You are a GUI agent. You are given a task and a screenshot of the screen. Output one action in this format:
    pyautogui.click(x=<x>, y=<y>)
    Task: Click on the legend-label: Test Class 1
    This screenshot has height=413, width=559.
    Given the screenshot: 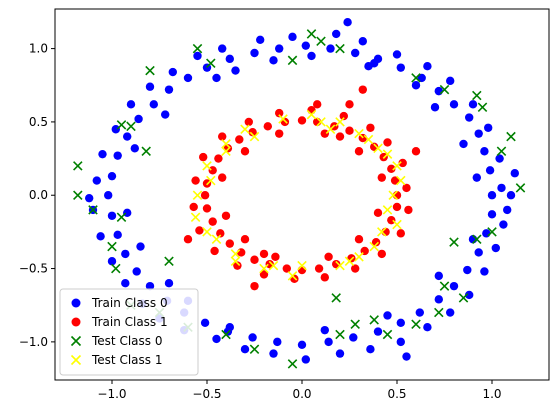 What is the action you would take?
    pyautogui.click(x=126, y=360)
    